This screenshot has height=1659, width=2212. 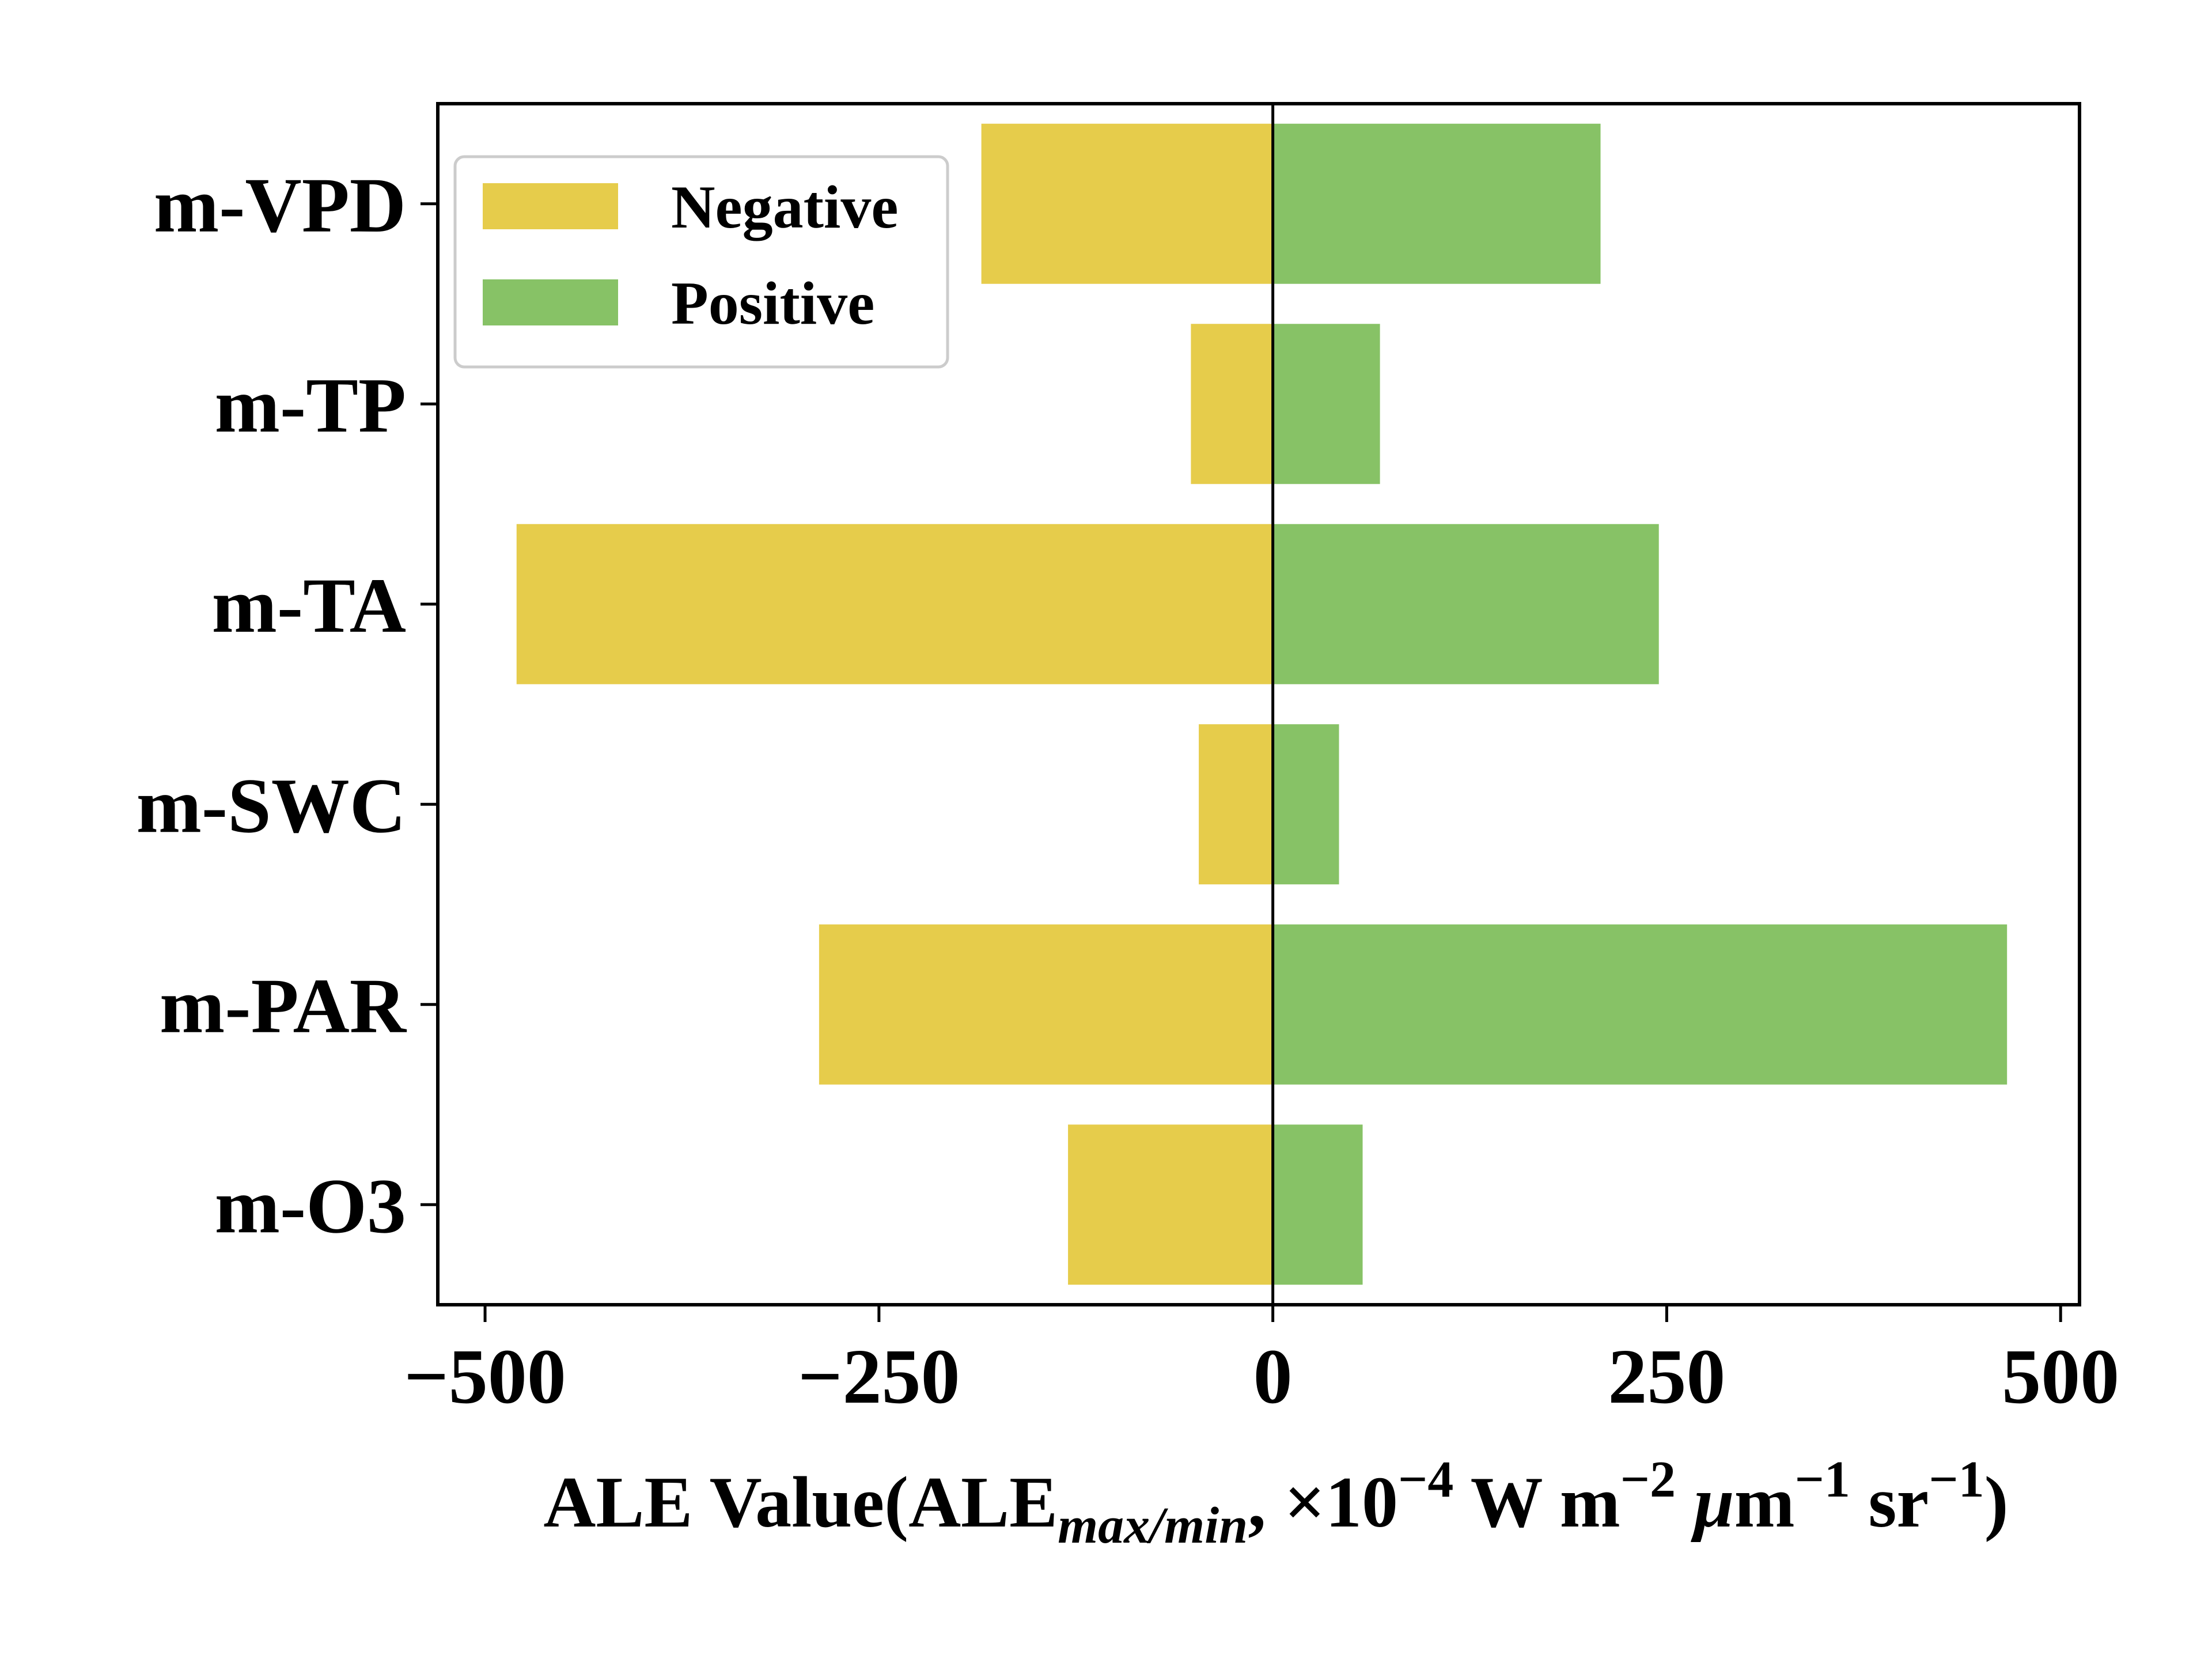 What do you see at coordinates (1236, 804) in the screenshot?
I see `bar-negative-m-swc` at bounding box center [1236, 804].